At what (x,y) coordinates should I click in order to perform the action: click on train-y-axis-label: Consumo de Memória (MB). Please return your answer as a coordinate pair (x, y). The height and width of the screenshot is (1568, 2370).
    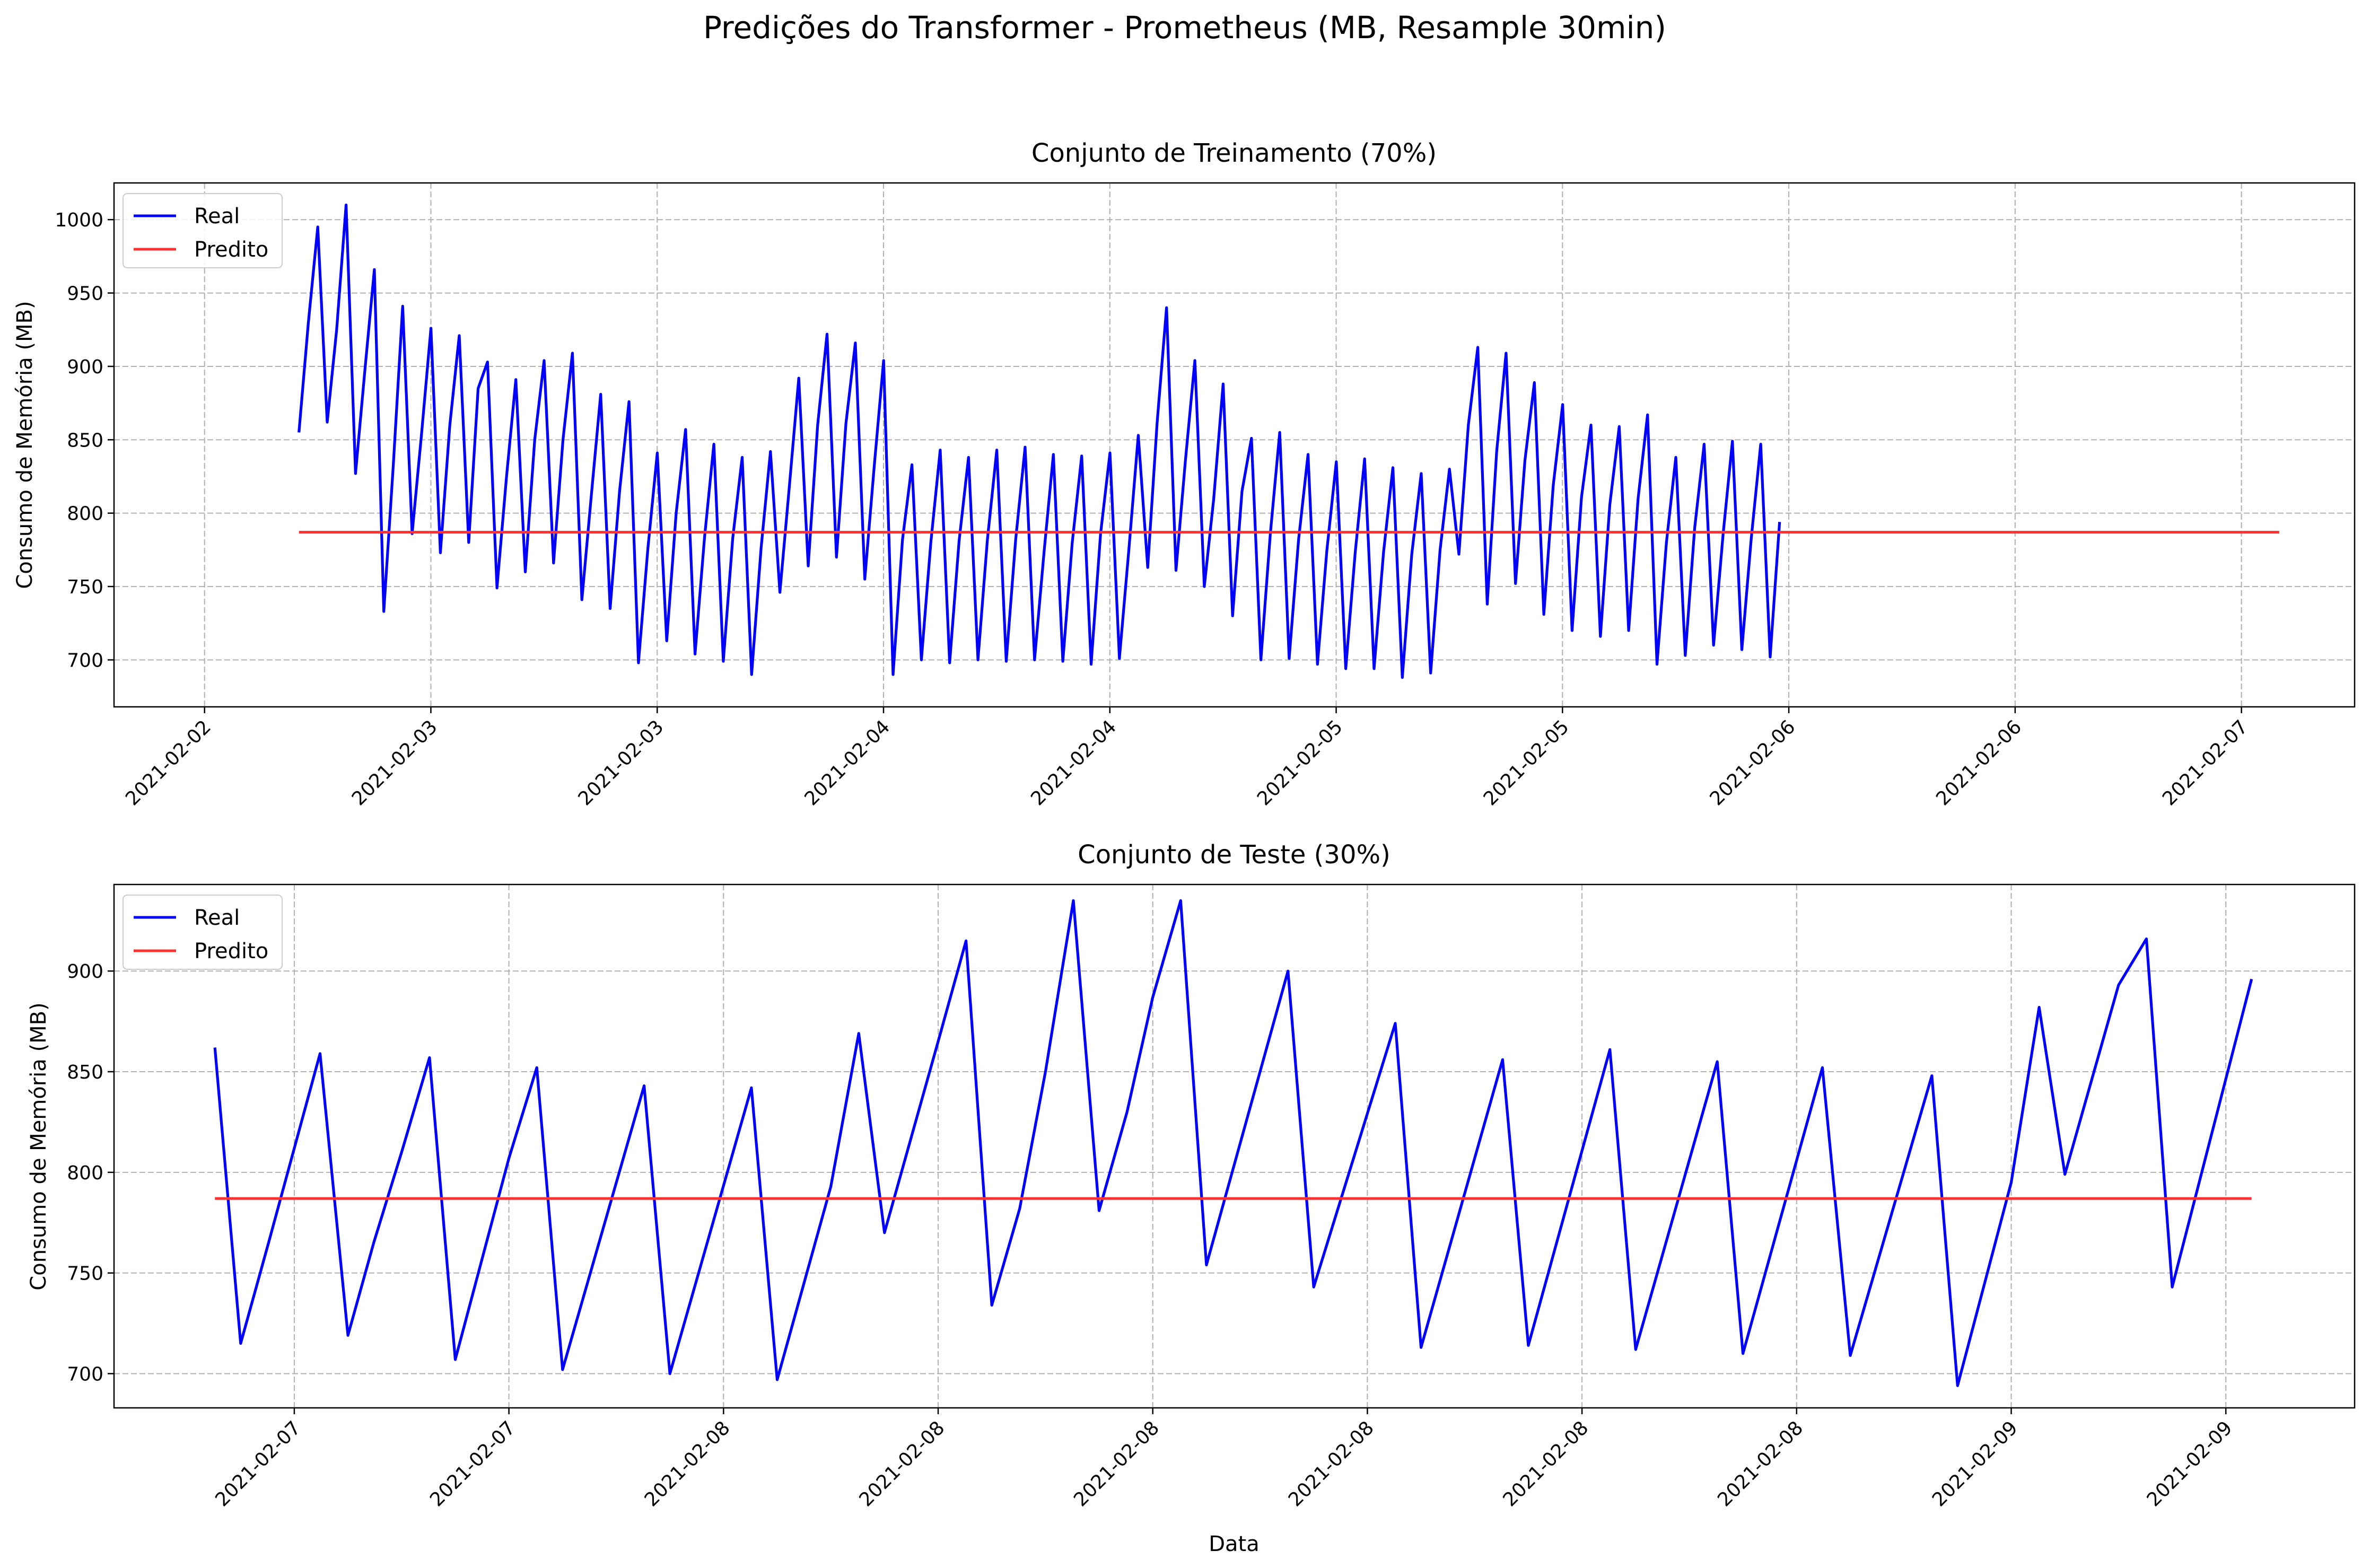
    Looking at the image, I should click on (25, 445).